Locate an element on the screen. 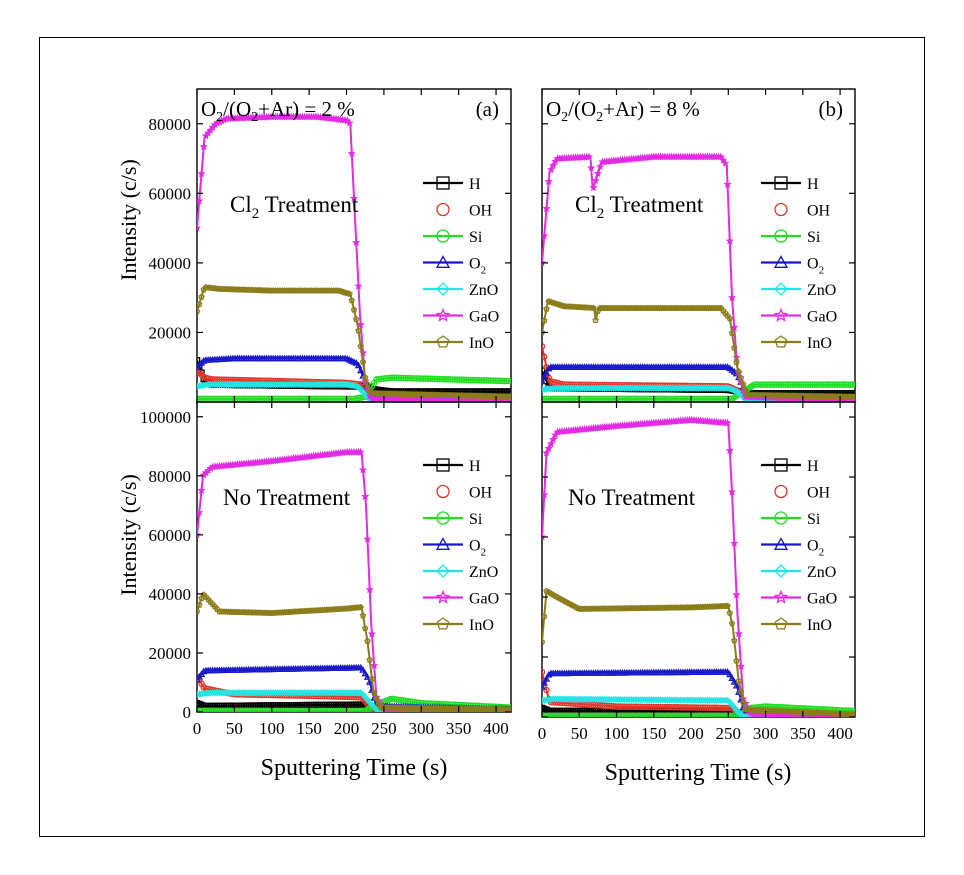  treatment-label: Cl2 Treatment is located at coordinates (639, 207).